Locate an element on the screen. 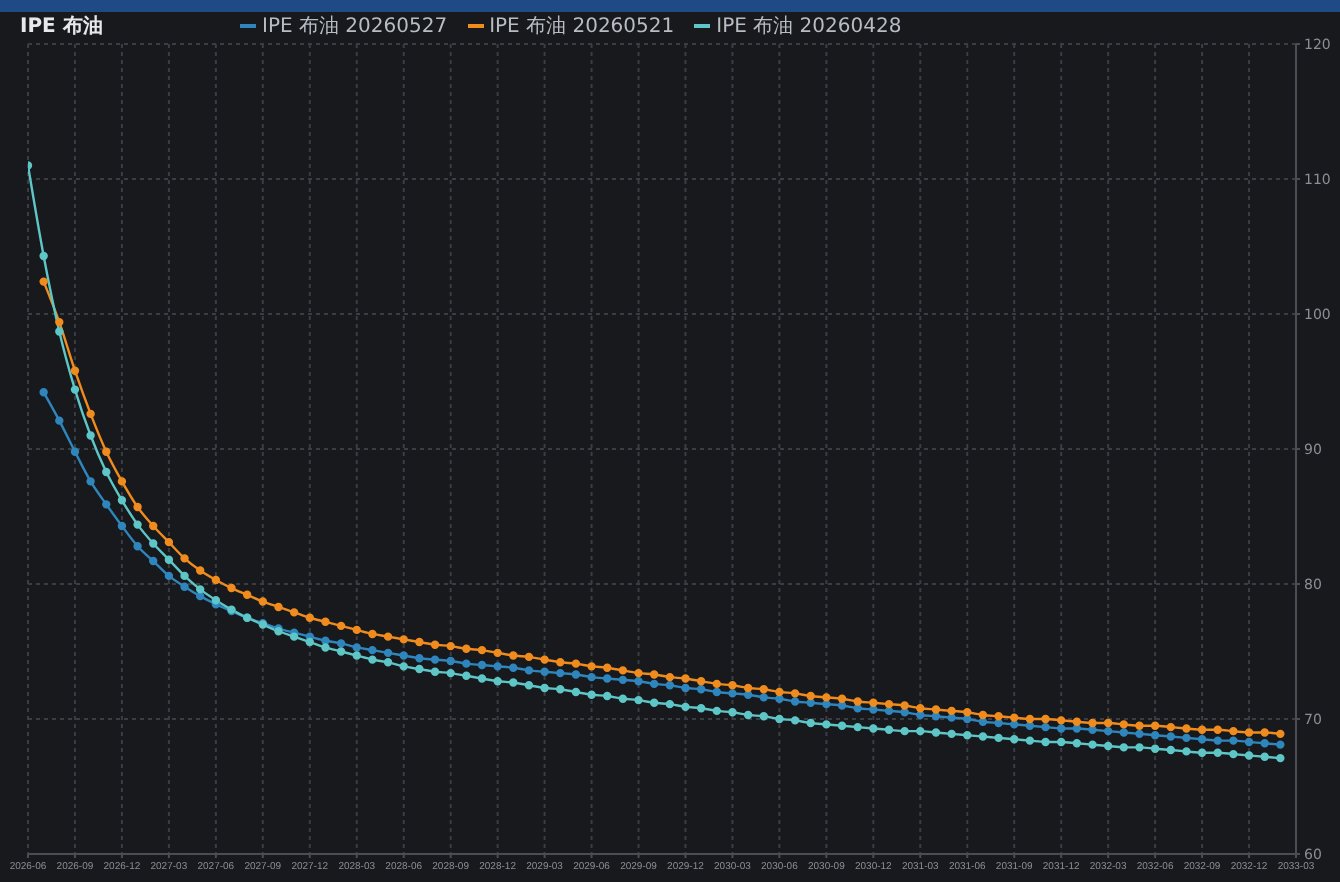 Image resolution: width=1340 pixels, height=882 pixels. legend-label: IPE 布油 20260527 is located at coordinates (354, 26).